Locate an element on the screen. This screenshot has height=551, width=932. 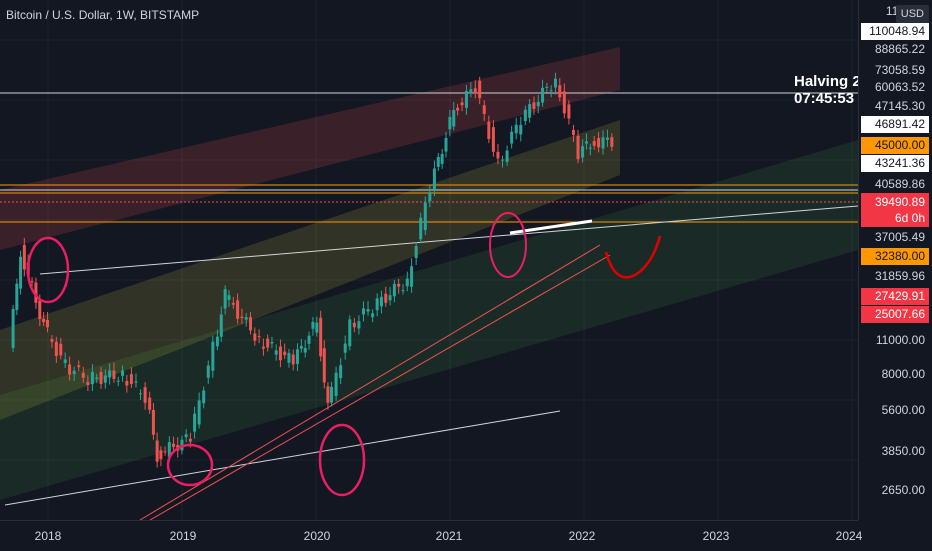
price-axis-label: 5600.00 is located at coordinates (903, 410).